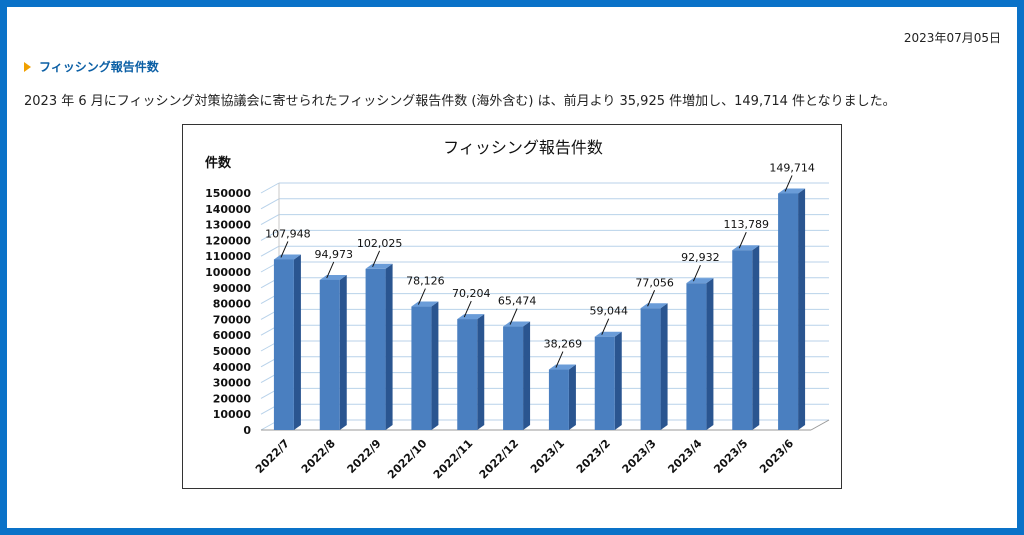  I want to click on y-tick-label: 80000, so click(232, 304).